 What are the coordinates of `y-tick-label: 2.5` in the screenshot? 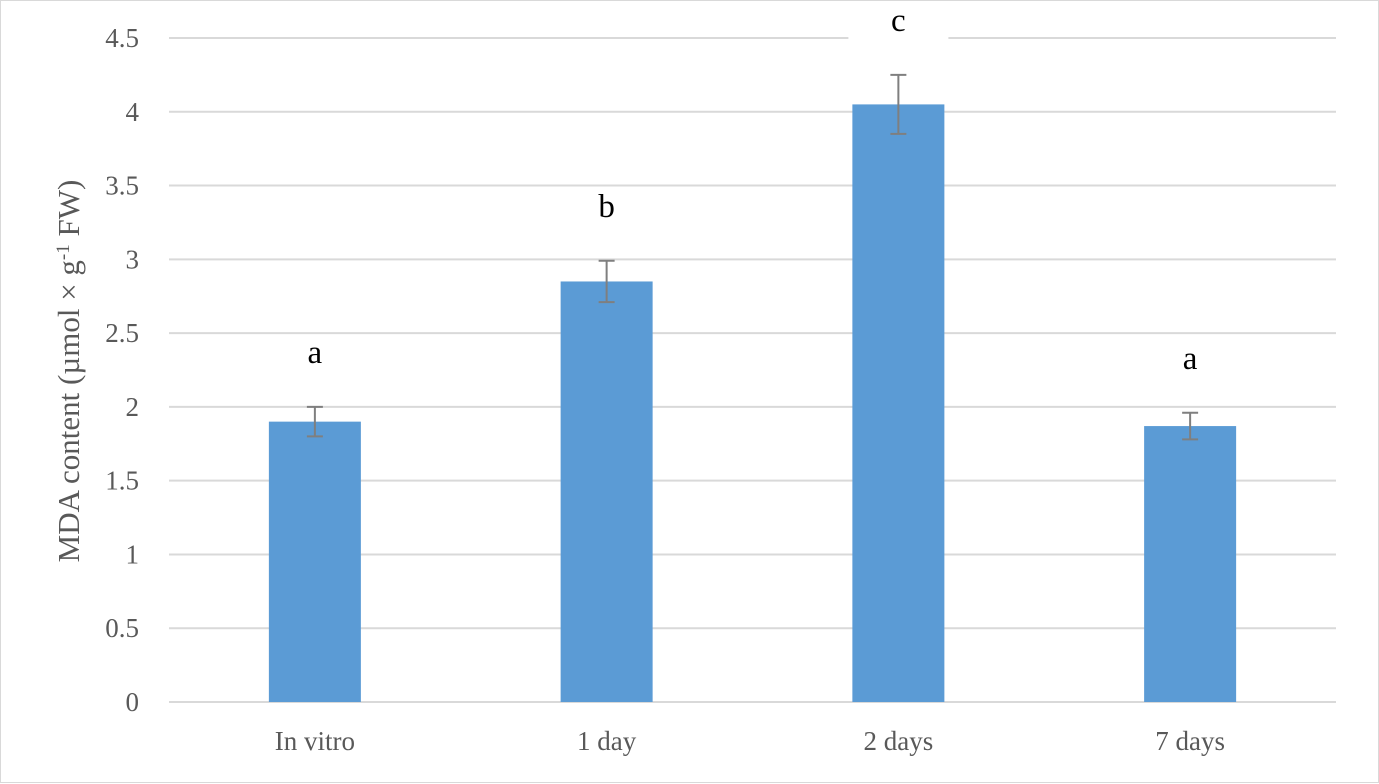 It's located at (122, 333).